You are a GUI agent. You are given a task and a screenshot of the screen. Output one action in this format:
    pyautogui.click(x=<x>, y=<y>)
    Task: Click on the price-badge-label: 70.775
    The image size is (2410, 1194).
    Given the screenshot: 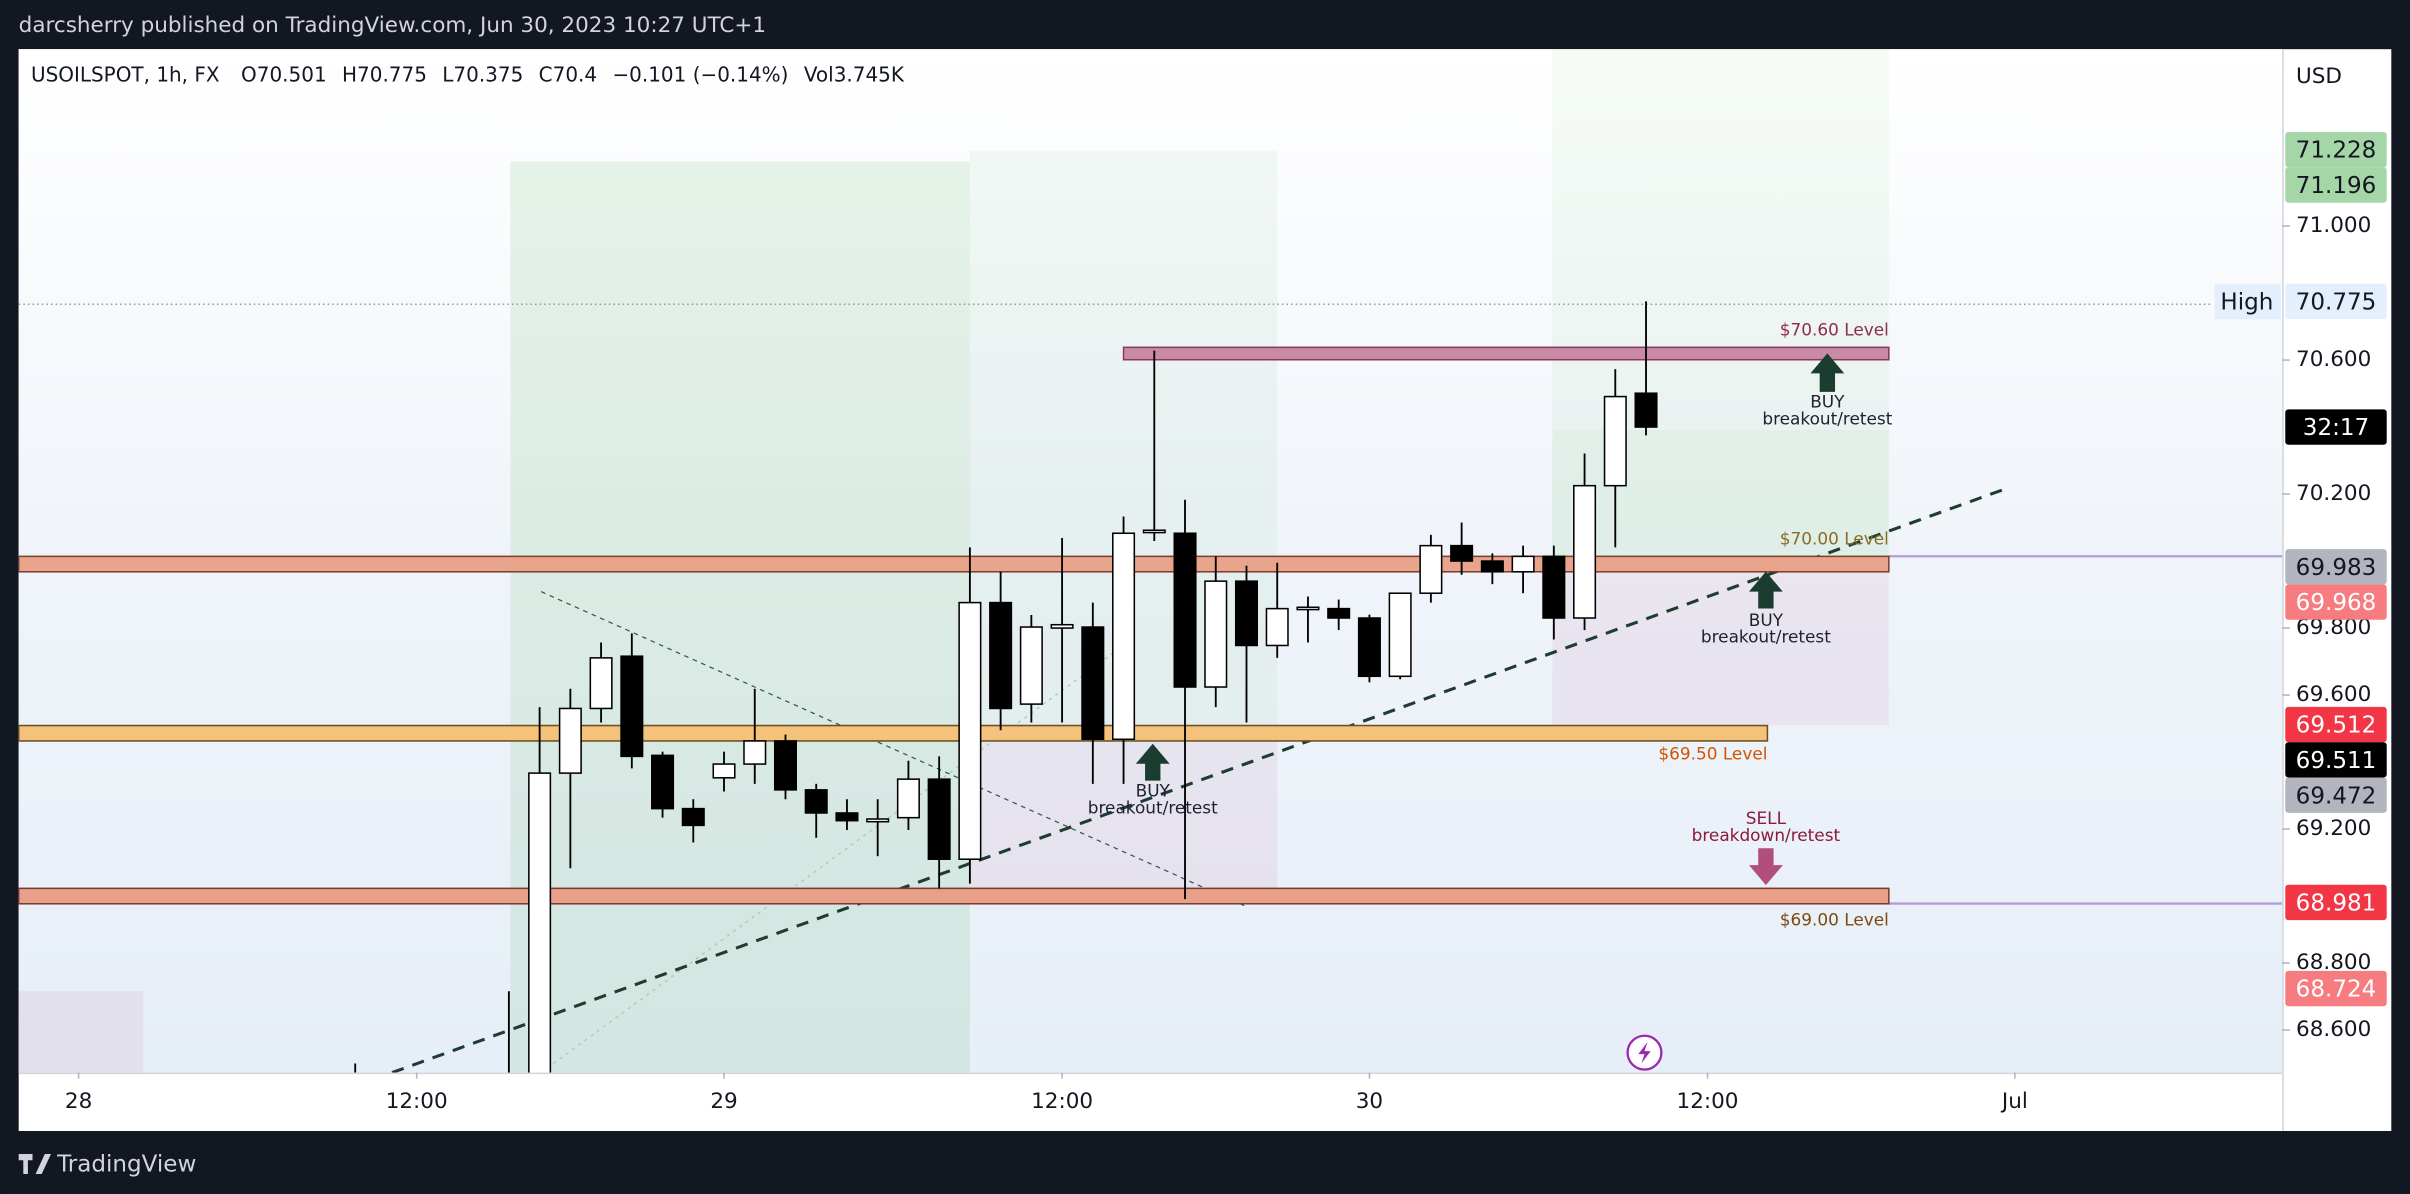 What is the action you would take?
    pyautogui.click(x=2336, y=302)
    